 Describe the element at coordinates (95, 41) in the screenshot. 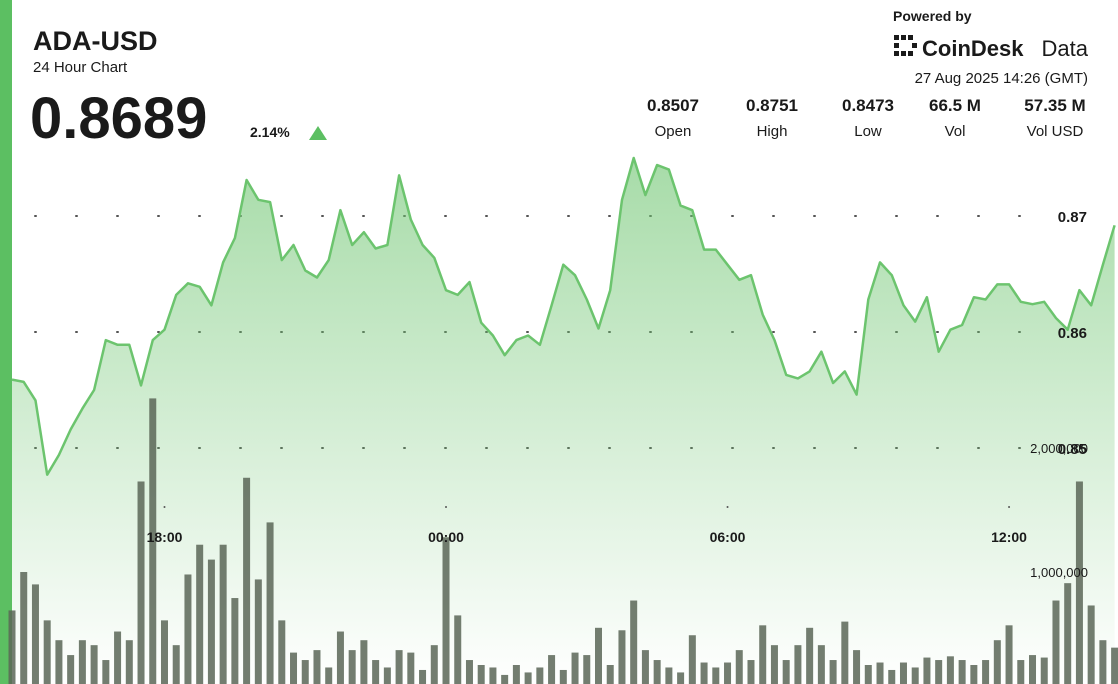

I see `symbol: ADA-USD` at that location.